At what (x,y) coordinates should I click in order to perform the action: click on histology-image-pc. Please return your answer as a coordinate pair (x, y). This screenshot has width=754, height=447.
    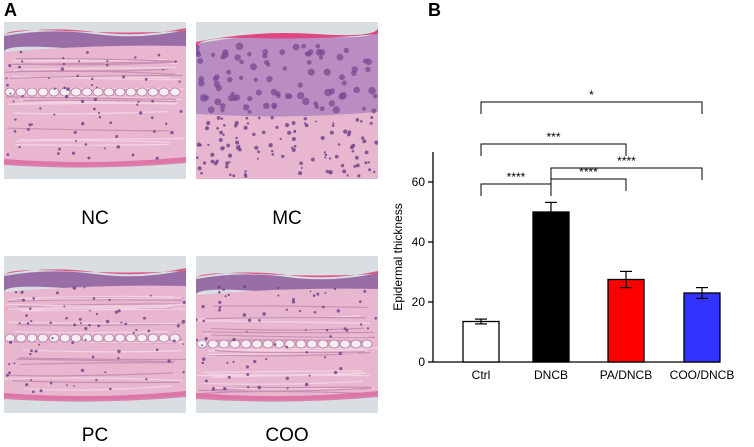
    Looking at the image, I should click on (95, 334).